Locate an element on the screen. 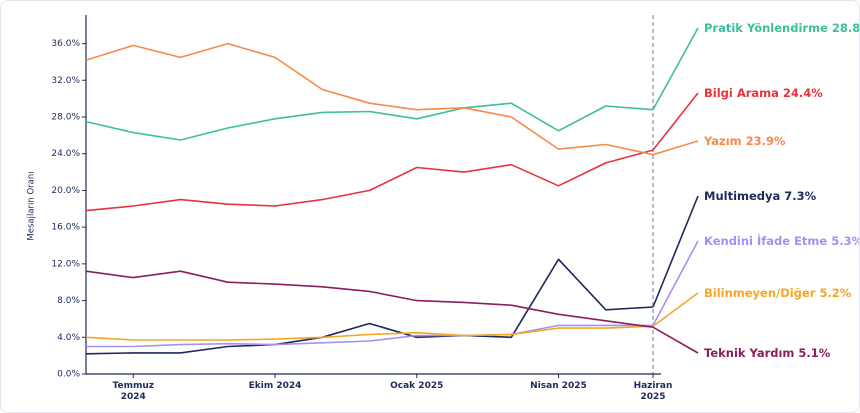 Image resolution: width=860 pixels, height=413 pixels. value-label: 23.9% is located at coordinates (766, 141).